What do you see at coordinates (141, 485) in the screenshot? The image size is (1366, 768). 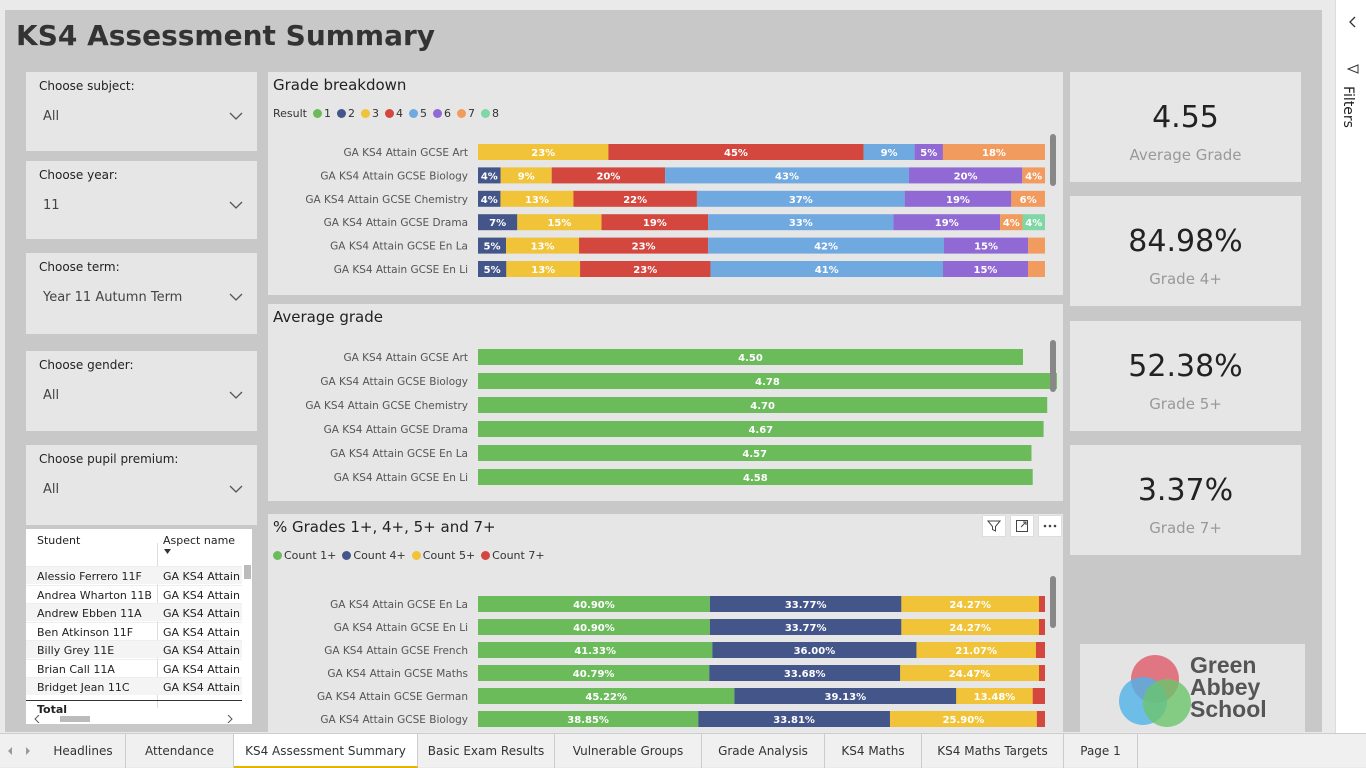 I see `pupil-premium-slicer: Choose pupil premium: All` at bounding box center [141, 485].